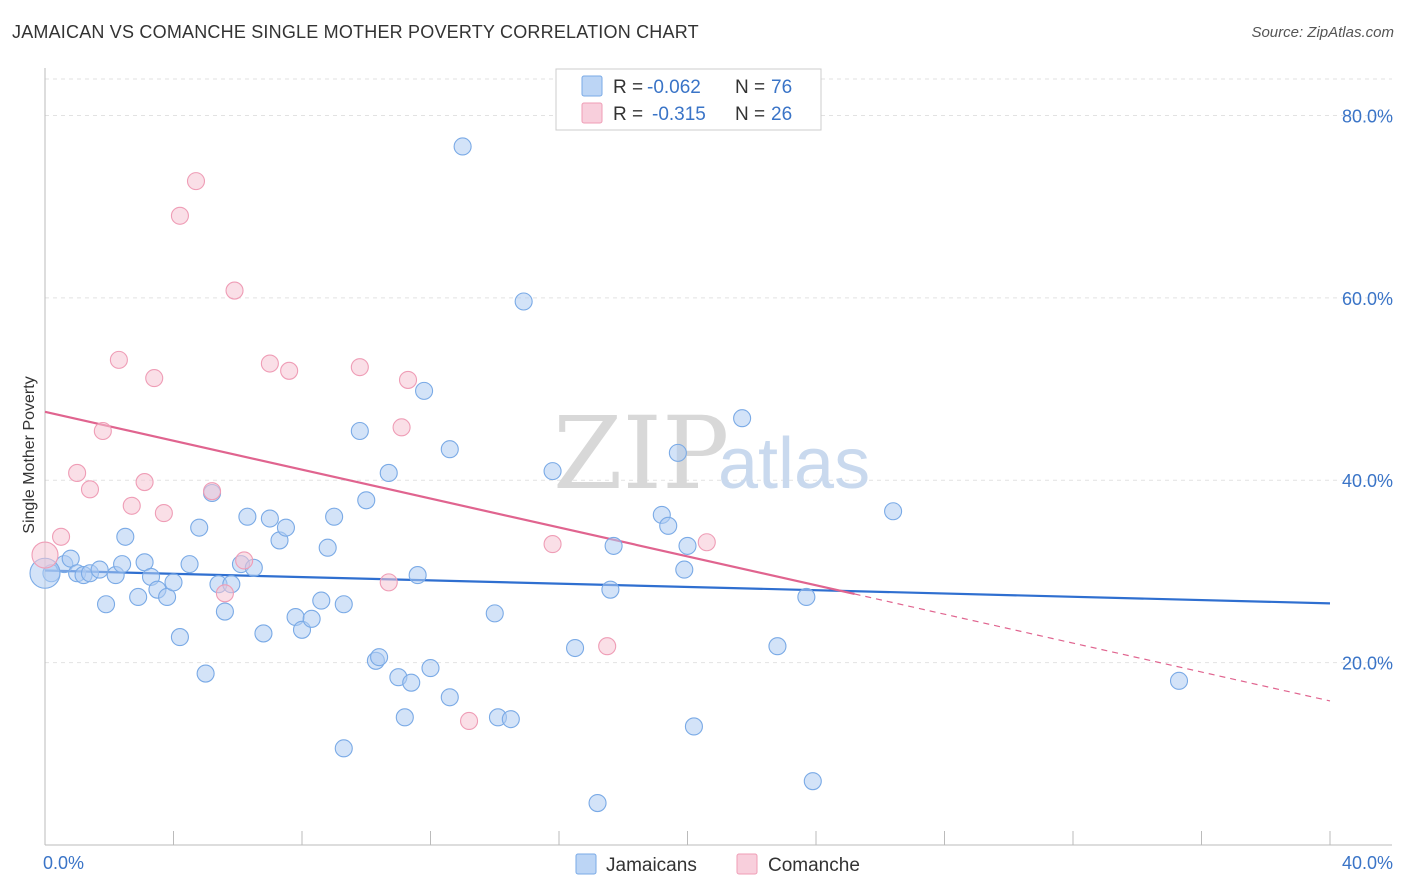 The height and width of the screenshot is (892, 1406). Describe the element at coordinates (29, 454) in the screenshot. I see `y-axis-title: Single Mother Poverty` at that location.